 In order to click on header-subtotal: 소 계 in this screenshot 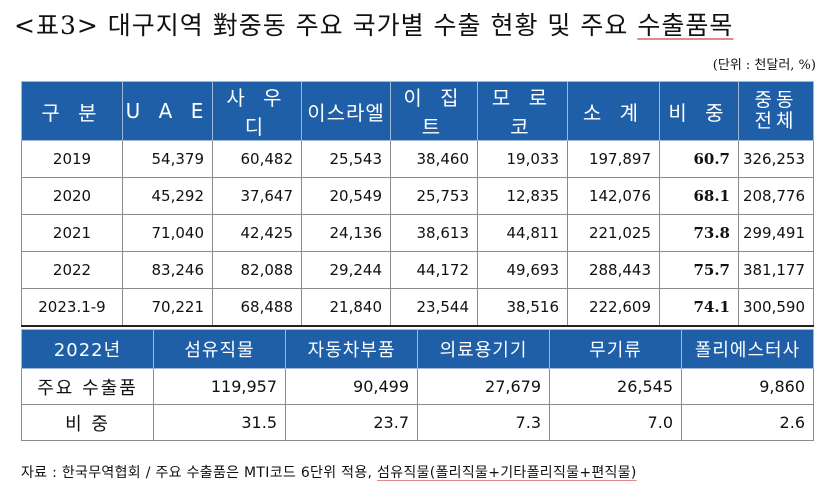, I will do `click(613, 111)`.